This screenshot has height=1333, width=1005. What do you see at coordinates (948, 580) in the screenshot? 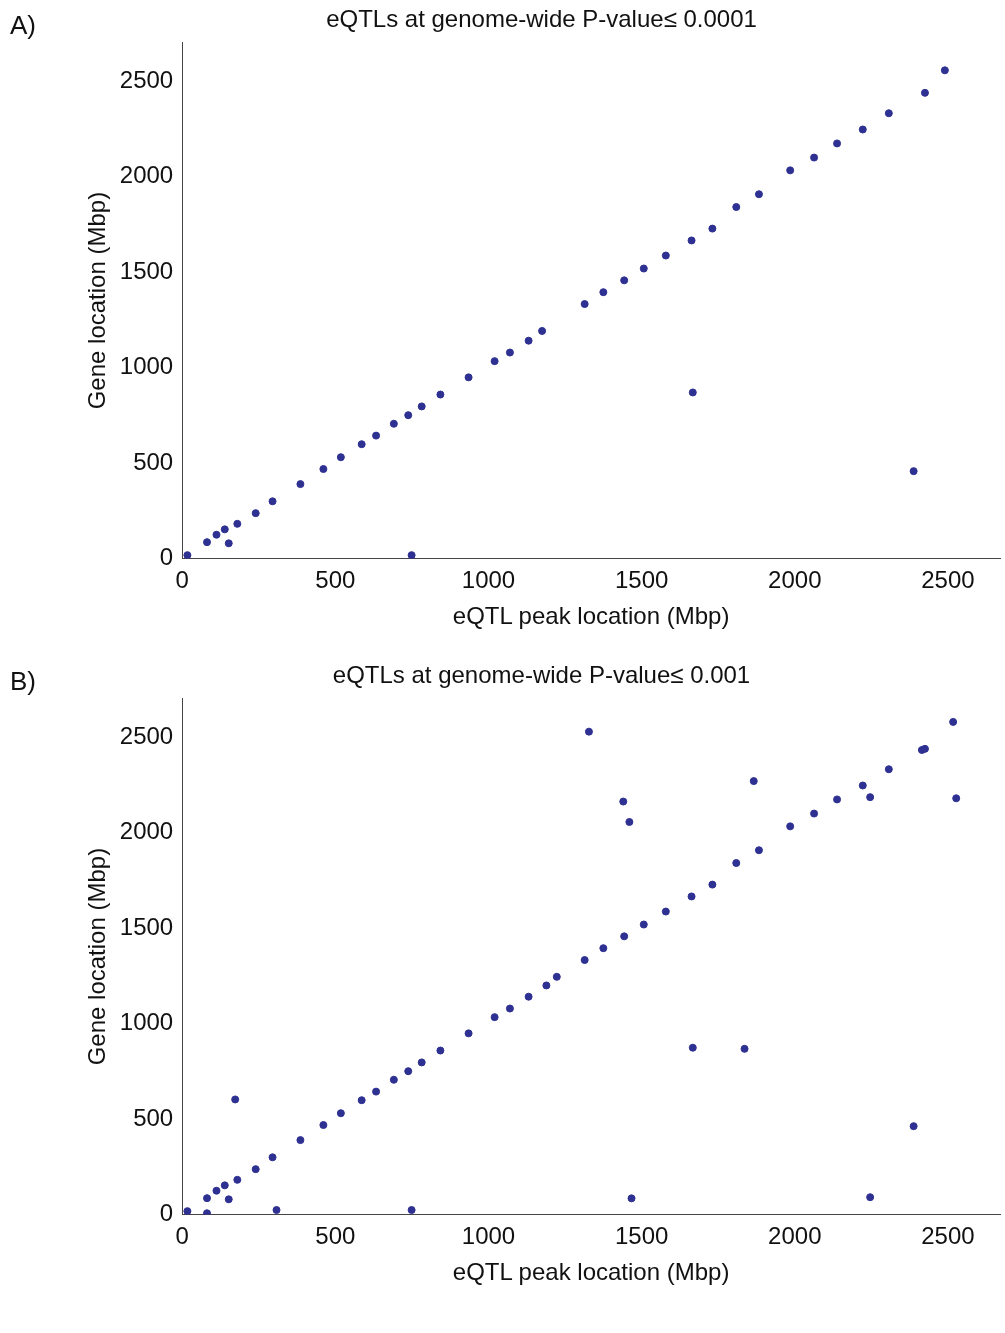
I see `x-tick-label: 2500` at bounding box center [948, 580].